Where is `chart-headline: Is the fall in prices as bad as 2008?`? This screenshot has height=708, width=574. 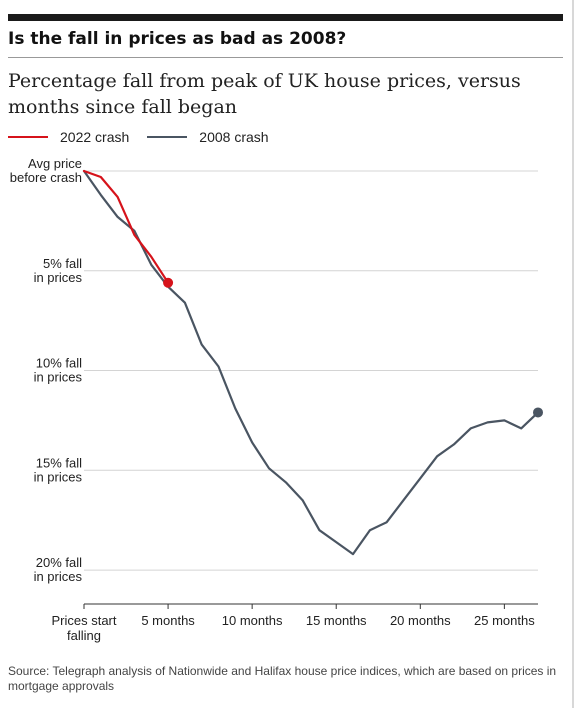
chart-headline: Is the fall in prices as bad as 2008? is located at coordinates (177, 39).